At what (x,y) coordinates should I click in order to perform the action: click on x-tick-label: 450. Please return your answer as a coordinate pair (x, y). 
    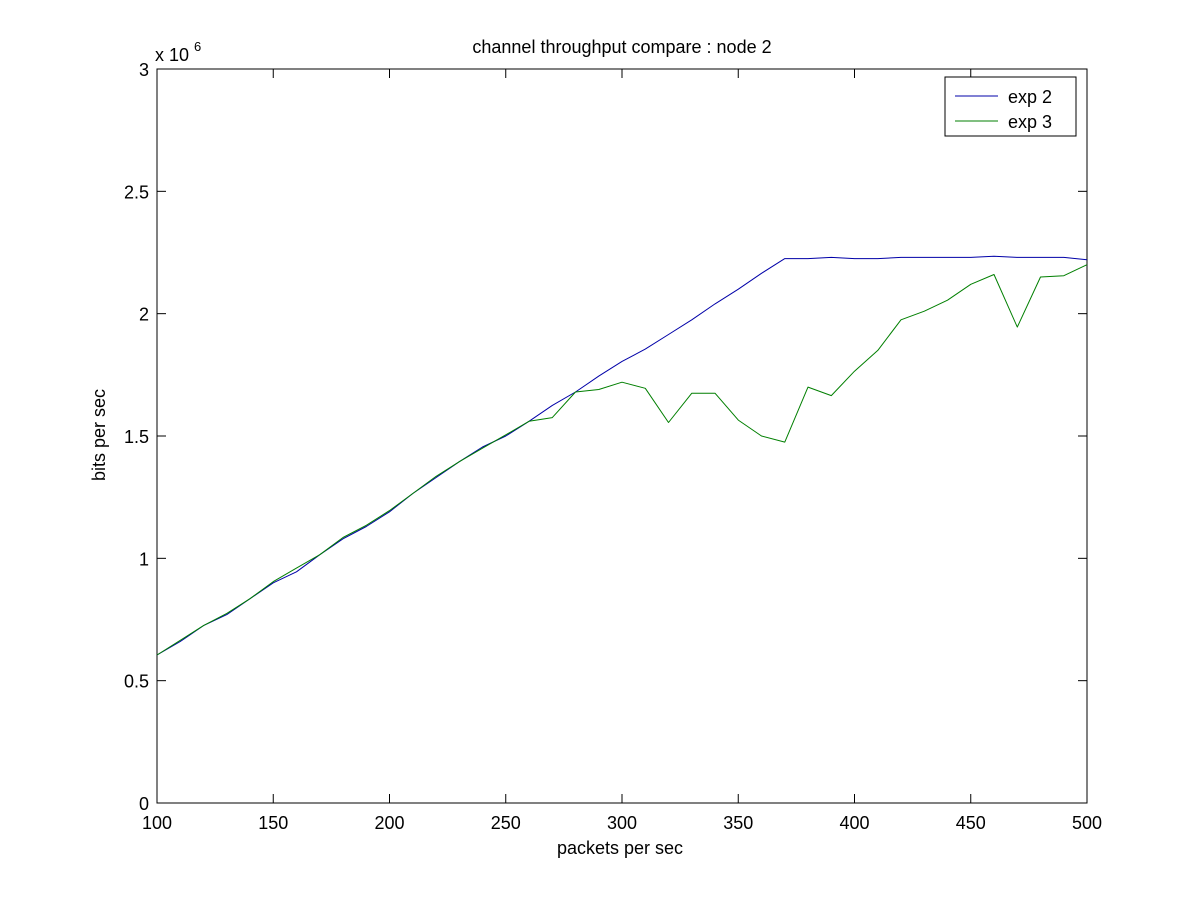
    Looking at the image, I should click on (971, 823).